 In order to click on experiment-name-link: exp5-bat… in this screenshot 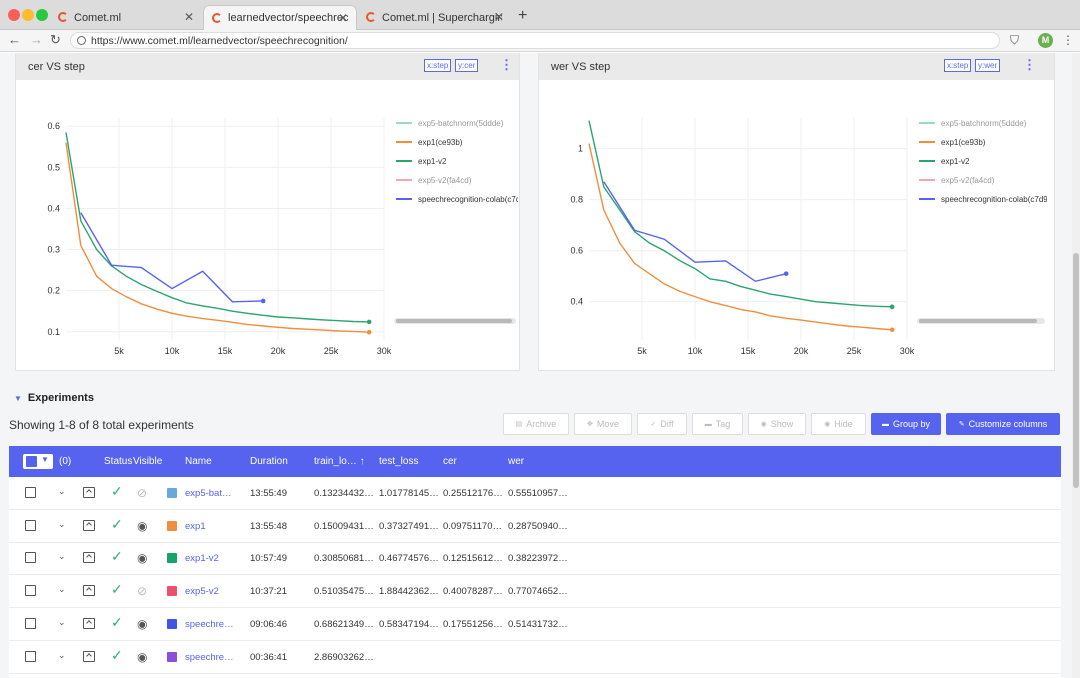, I will do `click(208, 493)`.